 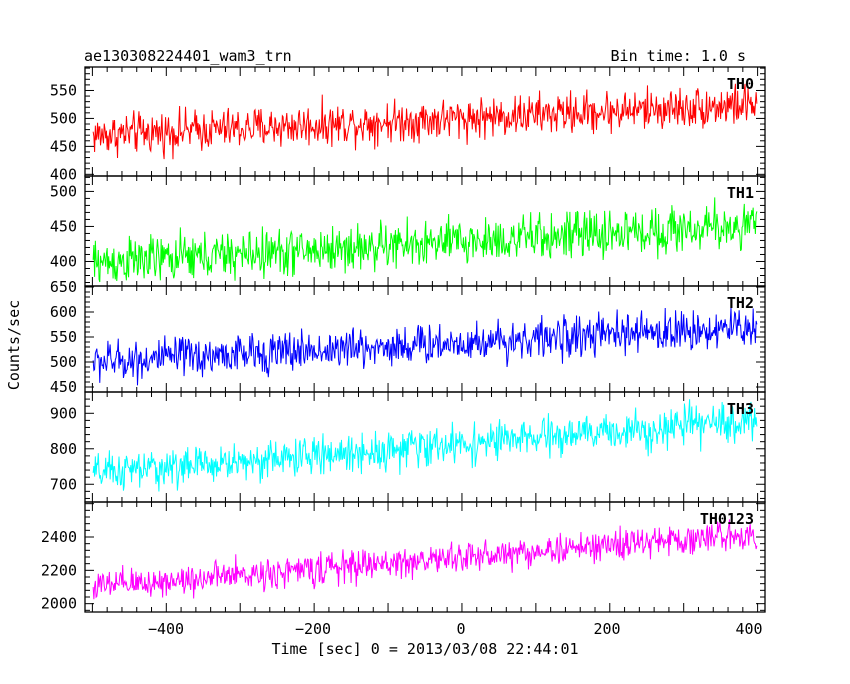 What do you see at coordinates (313, 629) in the screenshot?
I see `x-tick-label: −200` at bounding box center [313, 629].